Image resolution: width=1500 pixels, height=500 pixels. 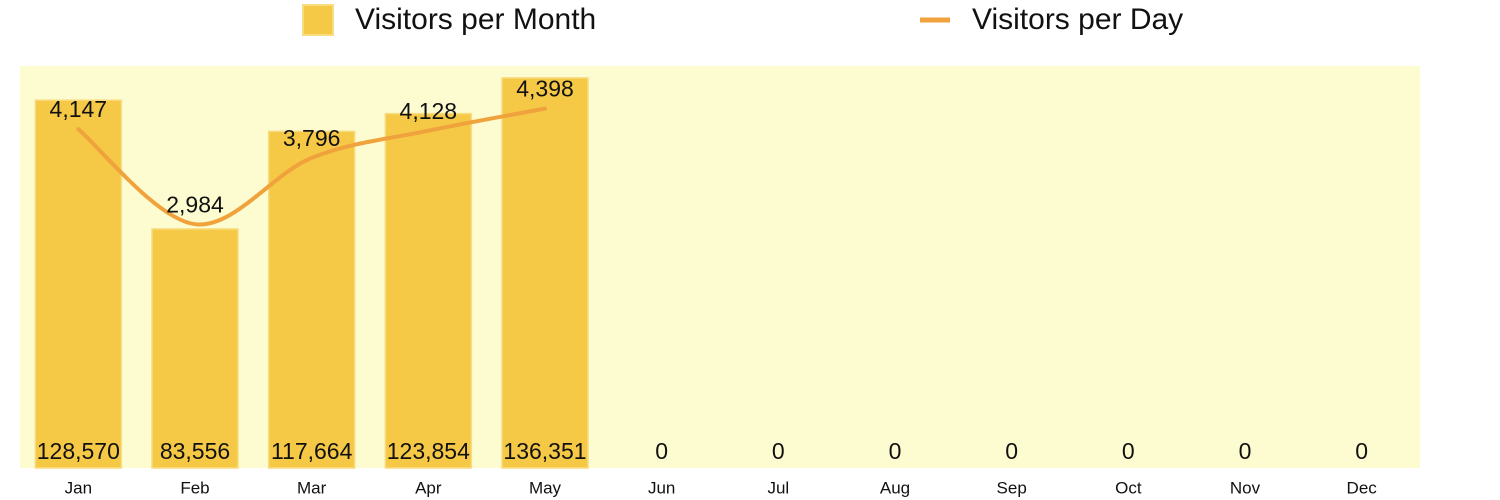 What do you see at coordinates (195, 451) in the screenshot?
I see `bar-value-label: 83,556` at bounding box center [195, 451].